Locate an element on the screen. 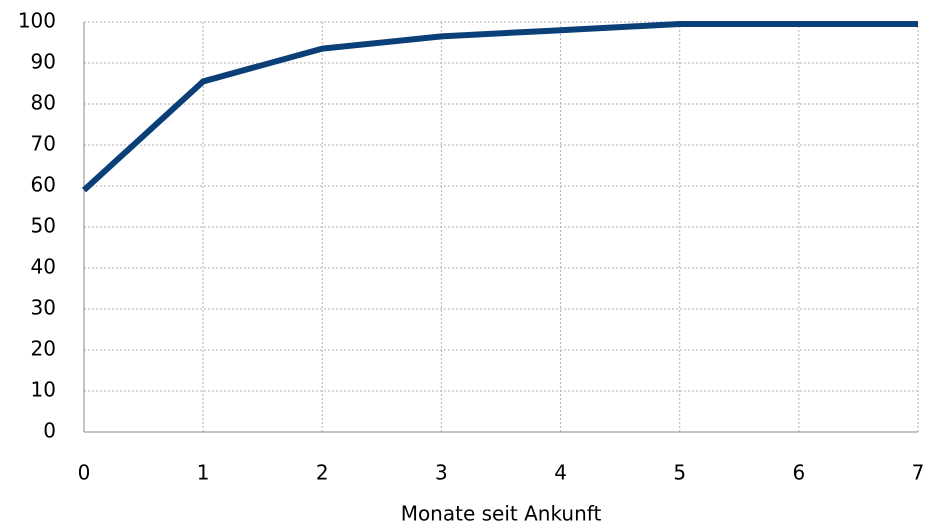 This screenshot has height=529, width=926. x-tick-label: 6 is located at coordinates (798, 473).